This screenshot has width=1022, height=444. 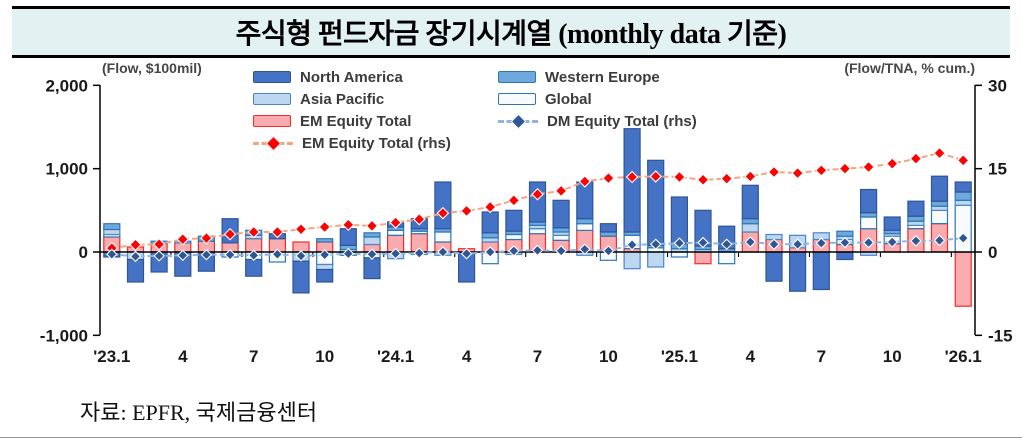 What do you see at coordinates (64, 335) in the screenshot?
I see `left-axis-tick-label: -1,000` at bounding box center [64, 335].